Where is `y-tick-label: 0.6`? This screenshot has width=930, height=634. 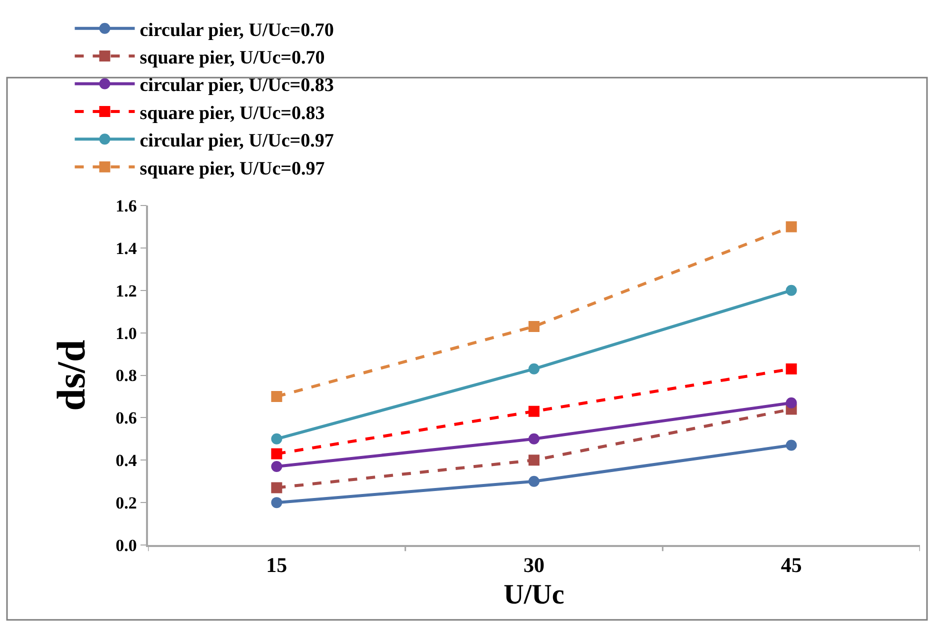
y-tick-label: 0.6 is located at coordinates (126, 418).